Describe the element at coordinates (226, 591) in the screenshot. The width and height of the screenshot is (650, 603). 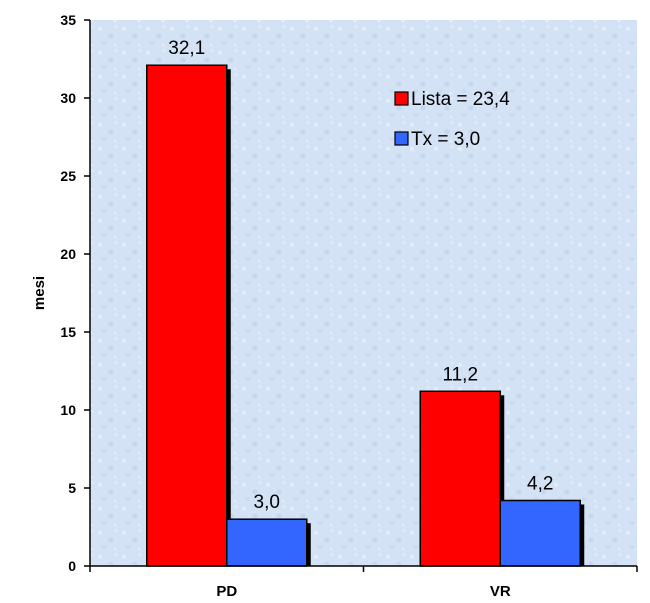
I see `category-label: PD` at that location.